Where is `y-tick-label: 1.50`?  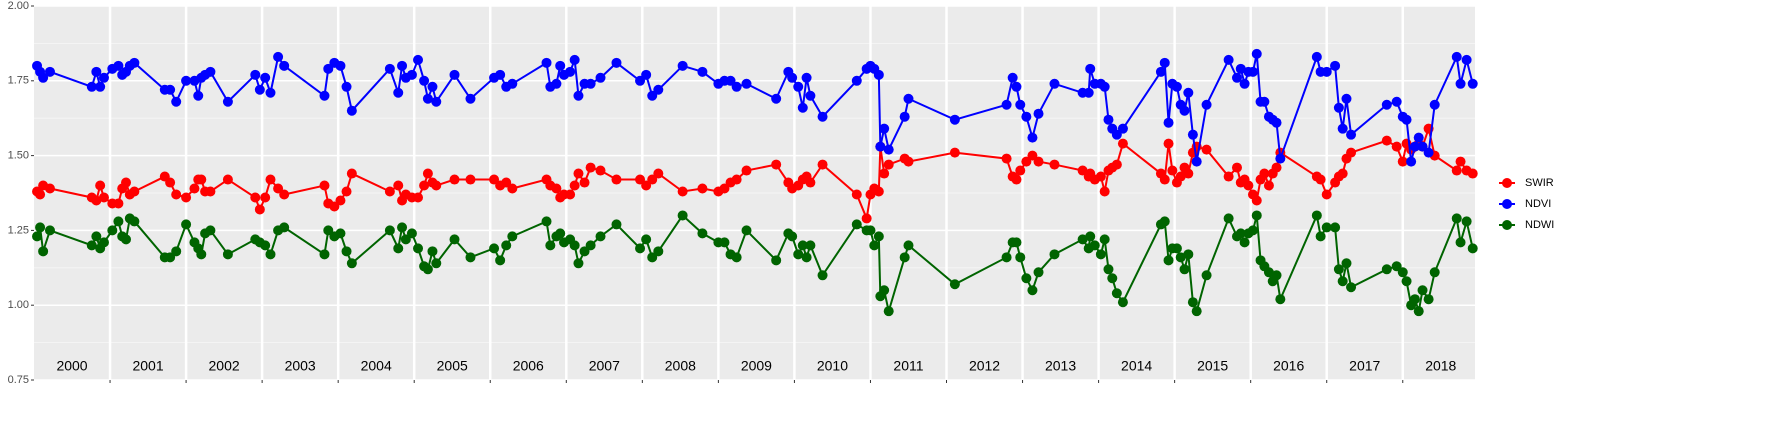 y-tick-label: 1.50 is located at coordinates (18, 156).